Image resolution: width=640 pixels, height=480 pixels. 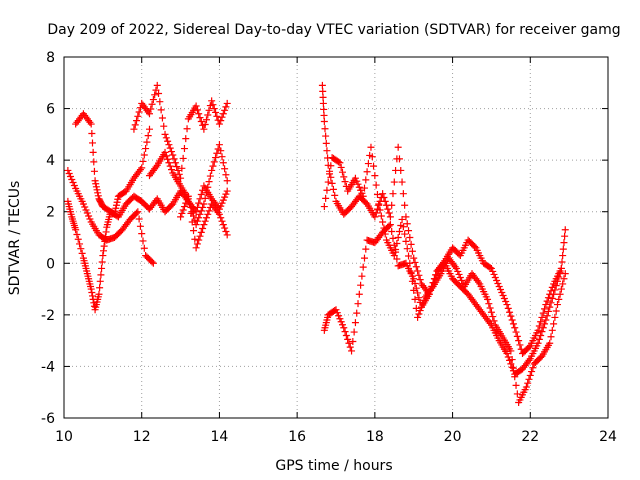 What do you see at coordinates (50, 213) in the screenshot?
I see `y-tick-label: 2` at bounding box center [50, 213].